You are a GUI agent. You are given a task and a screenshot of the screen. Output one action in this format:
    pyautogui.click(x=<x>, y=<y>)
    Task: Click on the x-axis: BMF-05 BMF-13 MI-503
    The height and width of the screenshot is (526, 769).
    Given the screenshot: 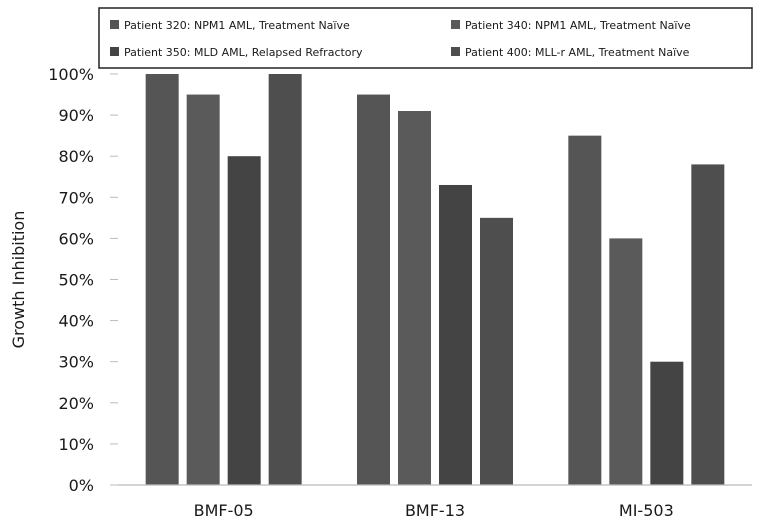 What is the action you would take?
    pyautogui.click(x=435, y=502)
    